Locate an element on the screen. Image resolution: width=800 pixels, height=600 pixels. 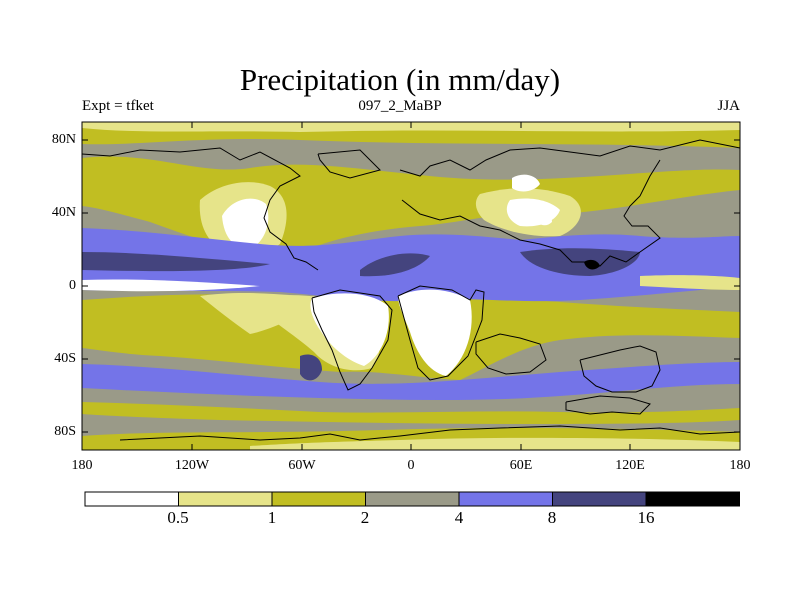
southern-storm-heavy is located at coordinates (311, 367).